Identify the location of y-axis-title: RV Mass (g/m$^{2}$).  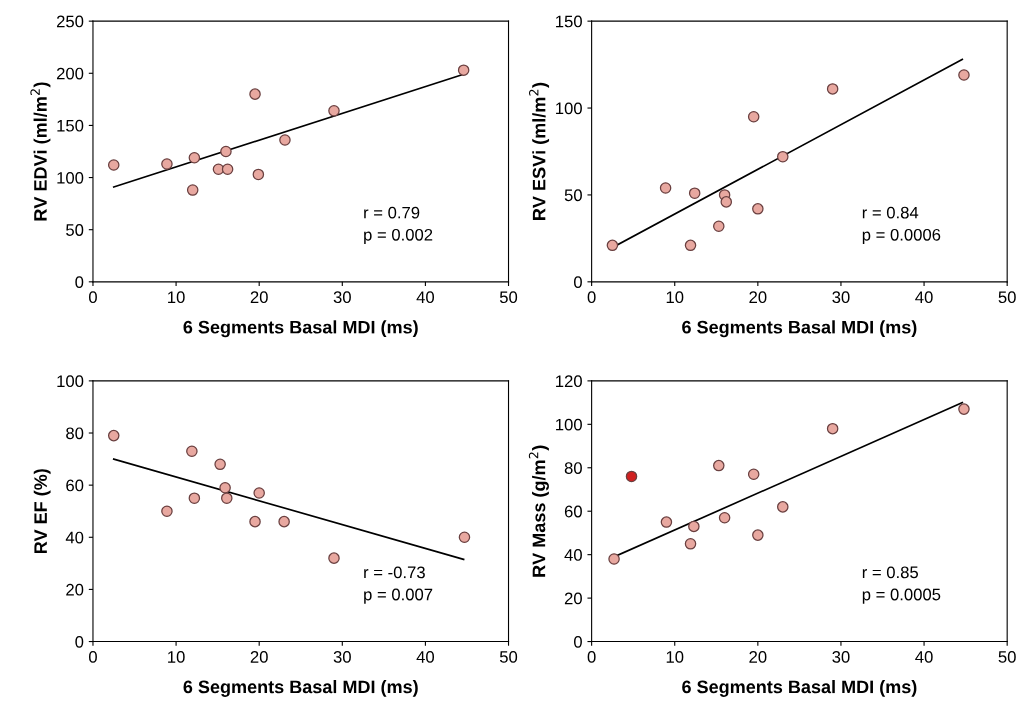
(538, 511).